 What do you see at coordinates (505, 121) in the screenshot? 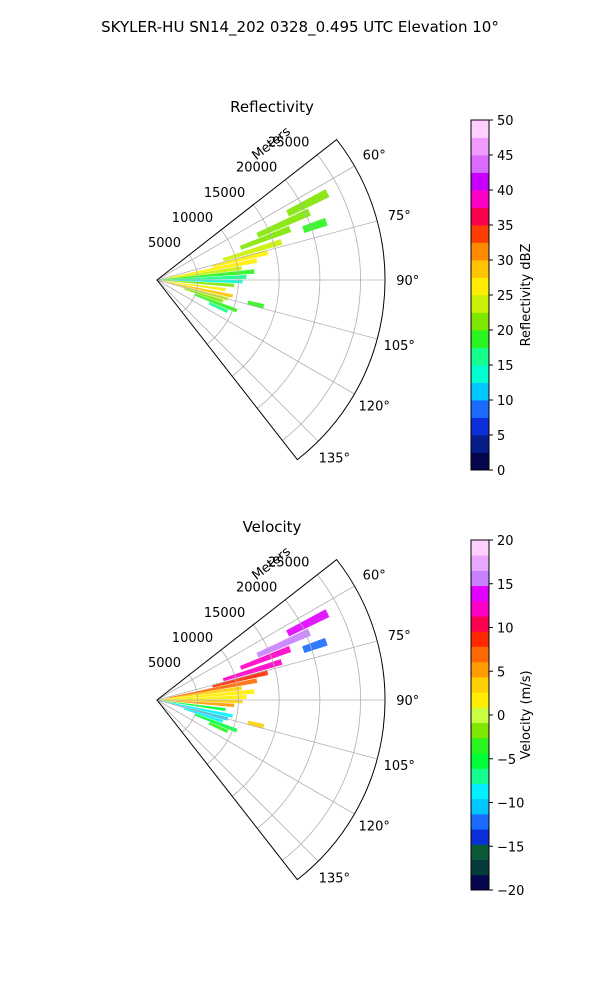
I see `reflectivity-colorbar-tick-label-10: 50` at bounding box center [505, 121].